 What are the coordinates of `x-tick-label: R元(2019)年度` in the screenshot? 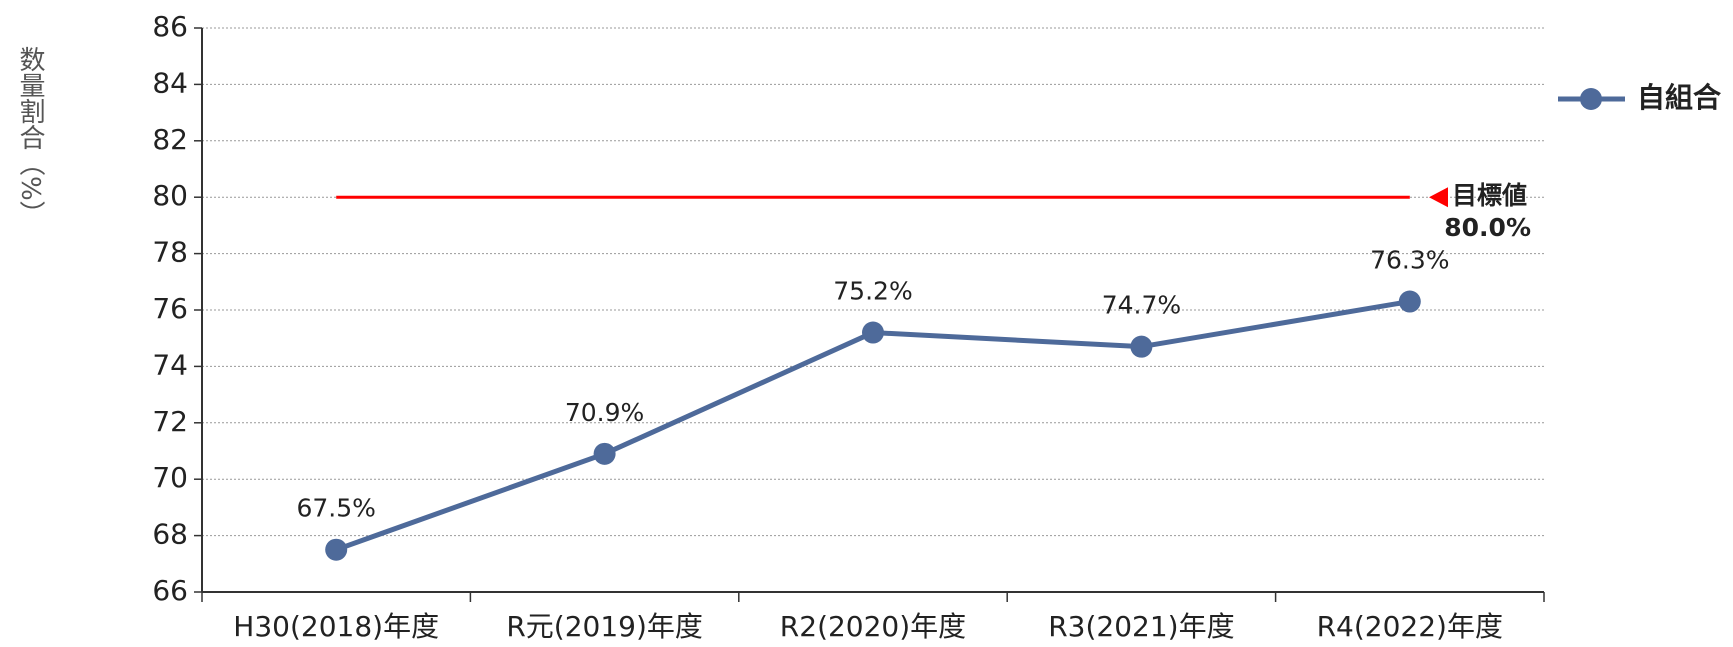 It's located at (604, 626).